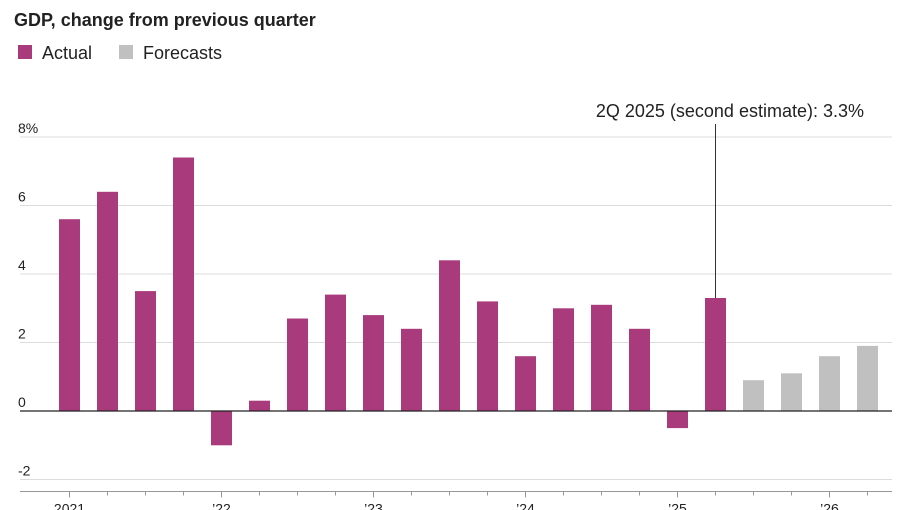 This screenshot has height=510, width=900. What do you see at coordinates (22, 265) in the screenshot?
I see `y-tick-label: 4` at bounding box center [22, 265].